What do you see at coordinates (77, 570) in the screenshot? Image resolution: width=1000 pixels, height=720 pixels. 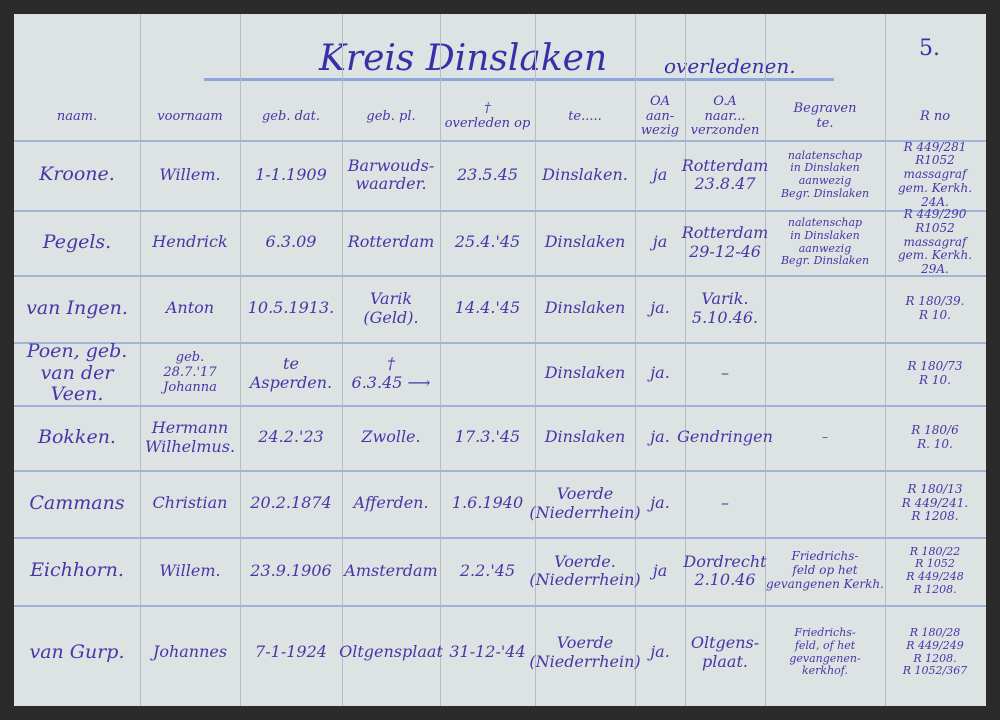 I see `cell: Eichhorn.` at bounding box center [77, 570].